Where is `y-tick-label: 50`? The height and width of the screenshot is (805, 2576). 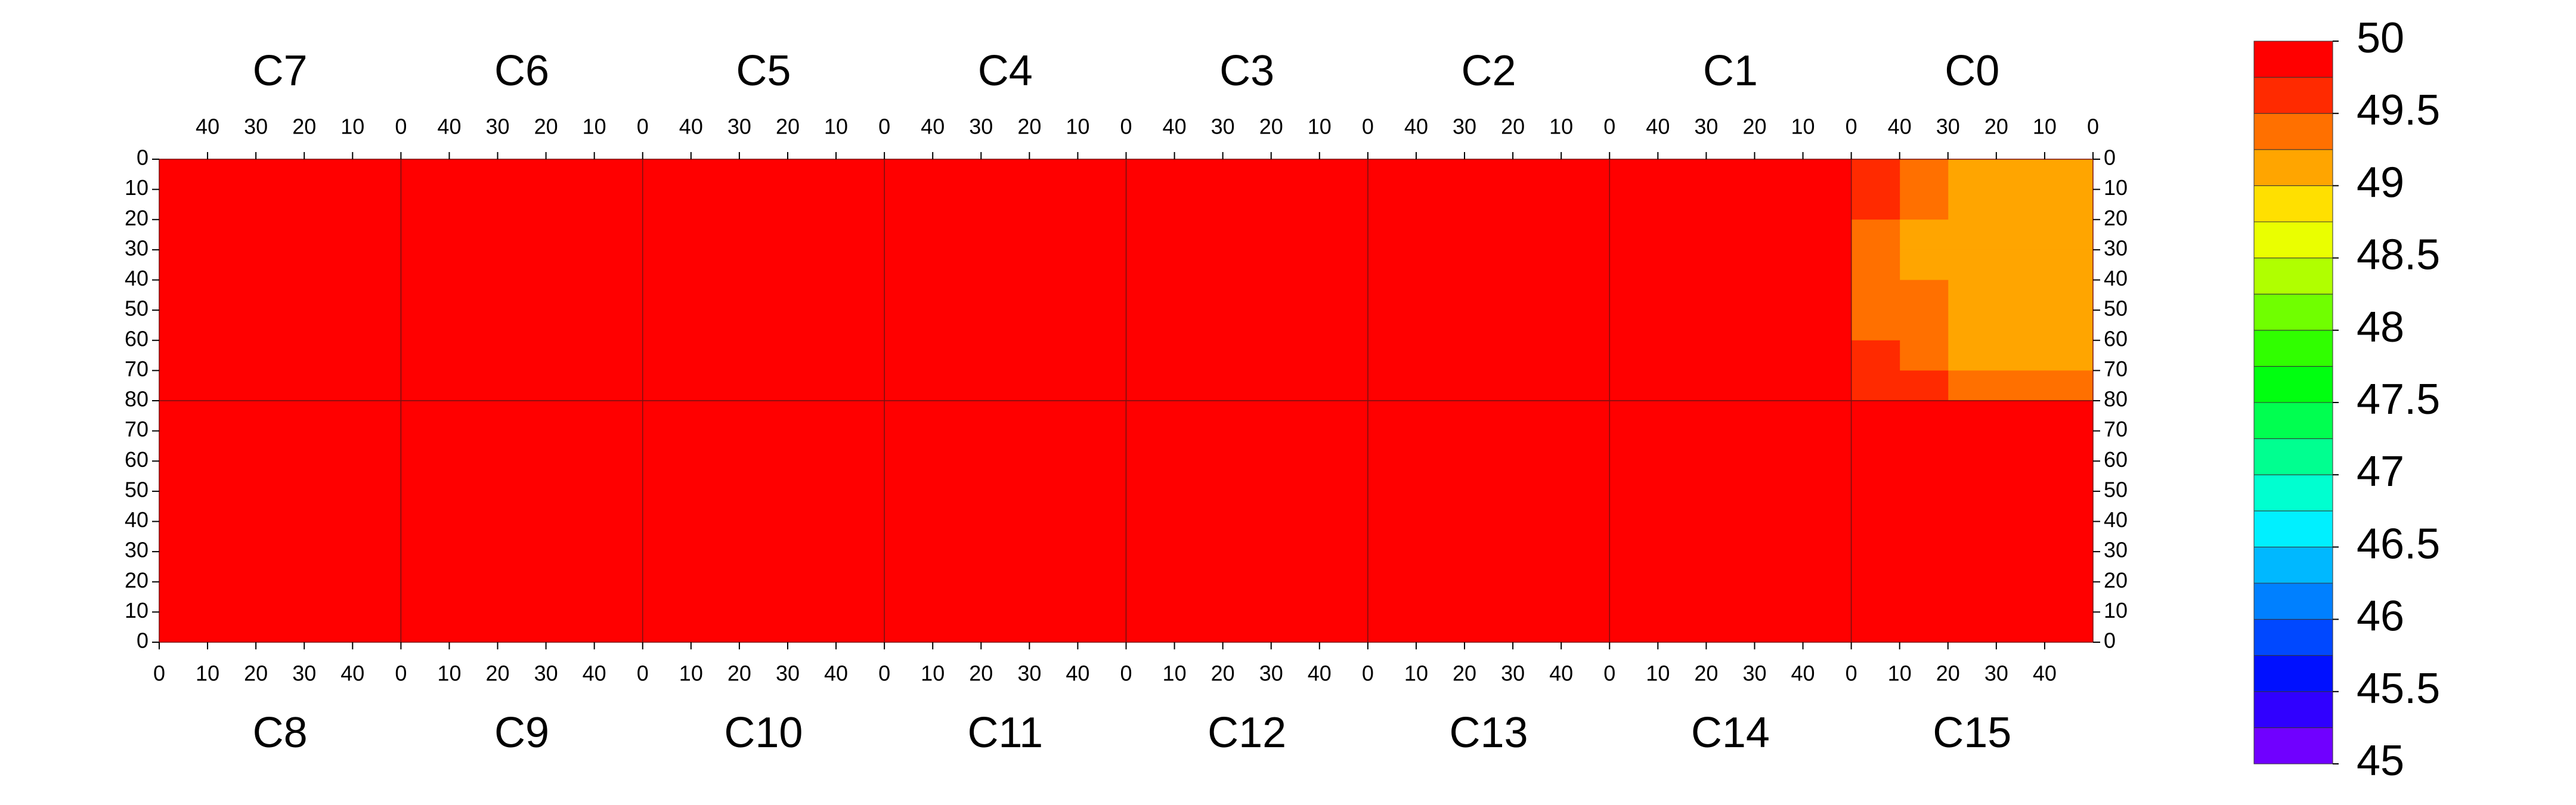 y-tick-label: 50 is located at coordinates (136, 308).